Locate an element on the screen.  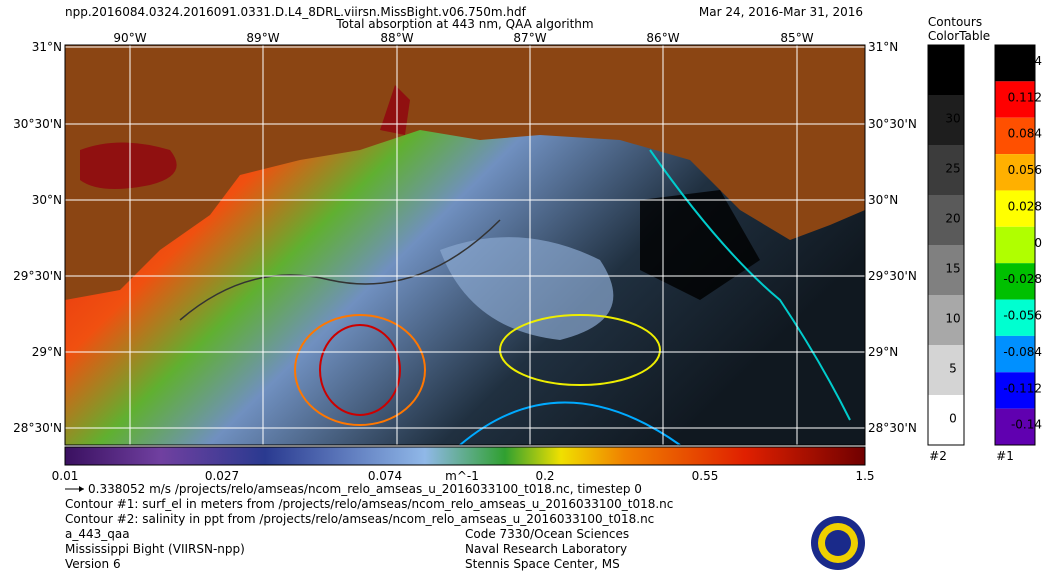
footer-line: a_443_qaa is located at coordinates (97, 534).